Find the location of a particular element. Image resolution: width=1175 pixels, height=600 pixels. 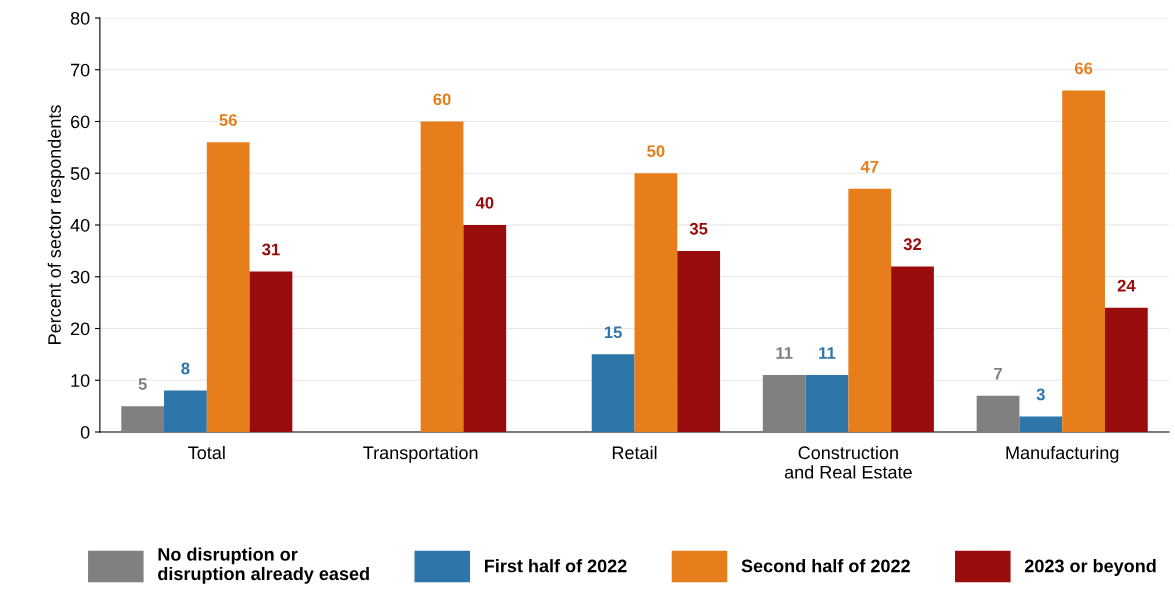

y-tick-label: 50 is located at coordinates (80, 173).